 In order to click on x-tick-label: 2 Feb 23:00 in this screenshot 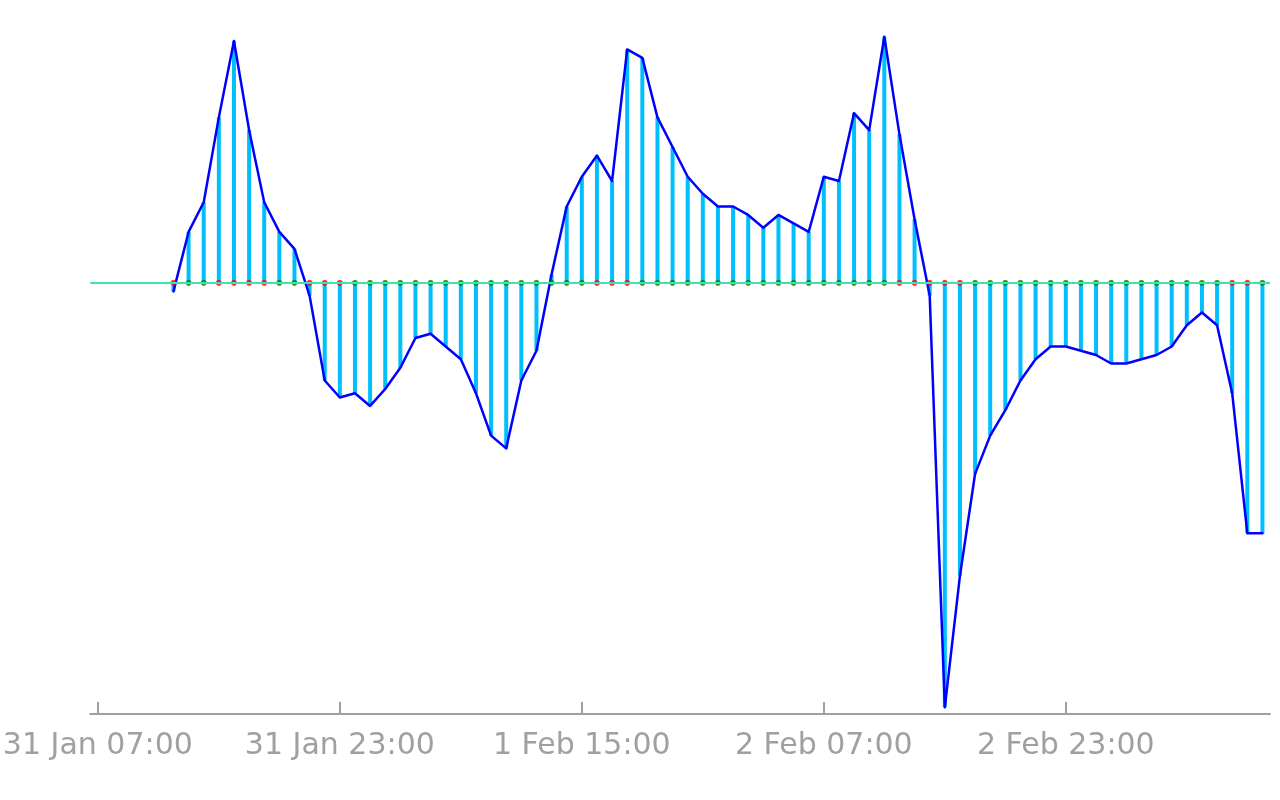, I will do `click(1065, 743)`.